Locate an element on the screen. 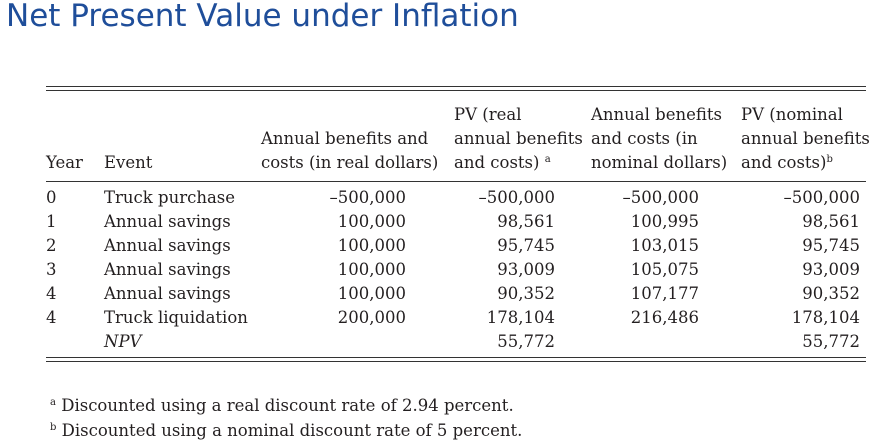  footnote-mark-b: b is located at coordinates (829, 159).